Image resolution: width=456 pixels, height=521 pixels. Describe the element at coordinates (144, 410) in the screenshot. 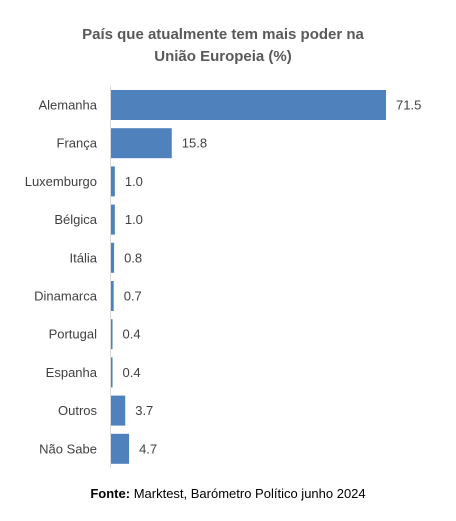

I see `value-label-8: 3.7` at that location.